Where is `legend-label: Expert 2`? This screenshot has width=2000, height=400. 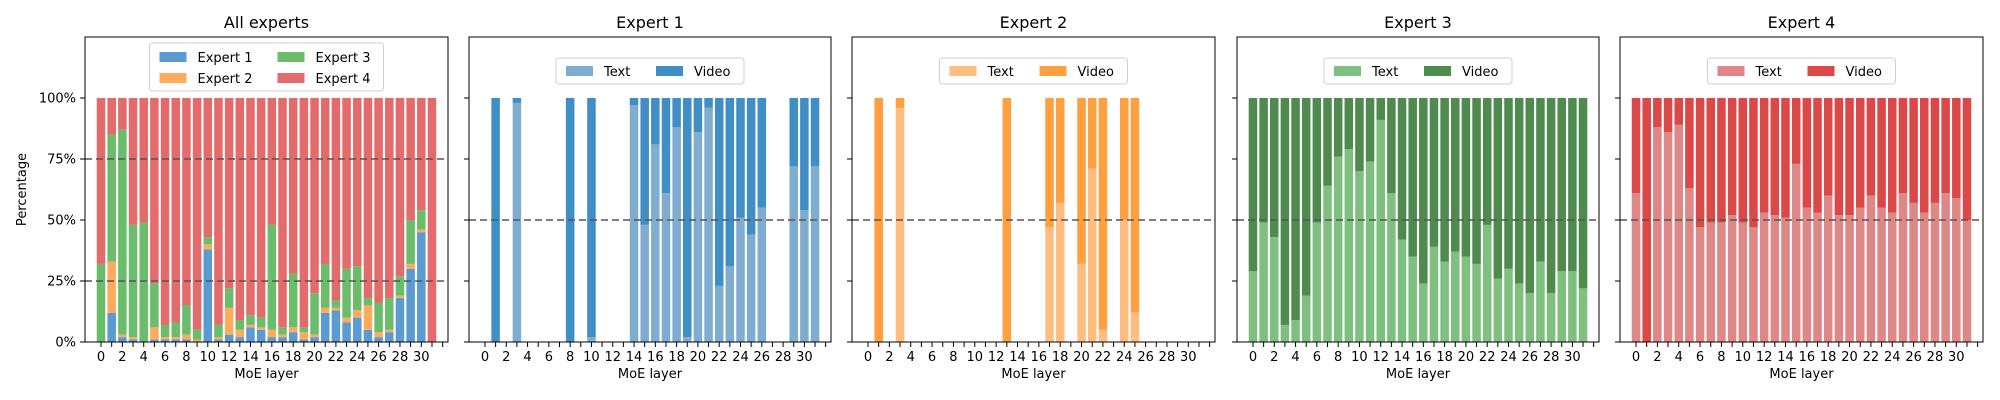
legend-label: Expert 2 is located at coordinates (225, 79).